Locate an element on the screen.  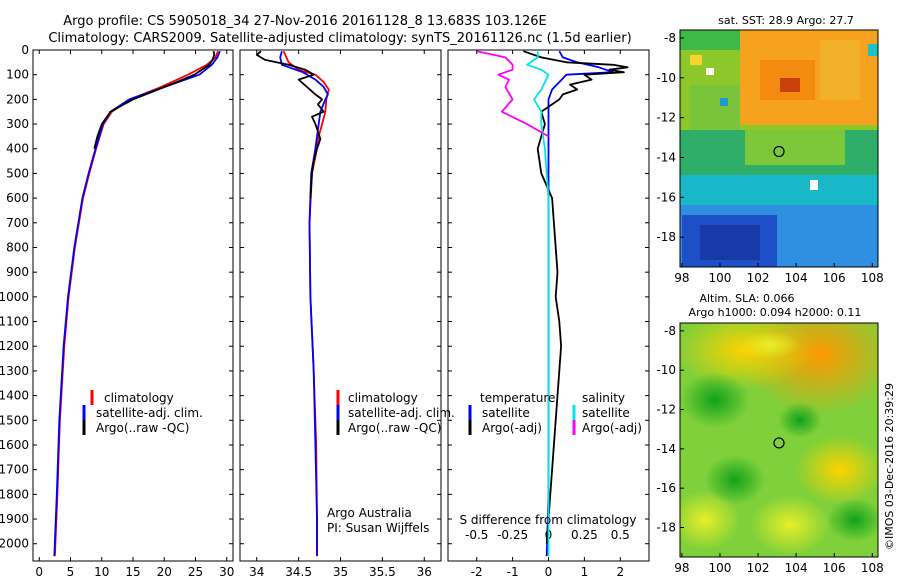
y-tick-label: 600 is located at coordinates (17, 198).